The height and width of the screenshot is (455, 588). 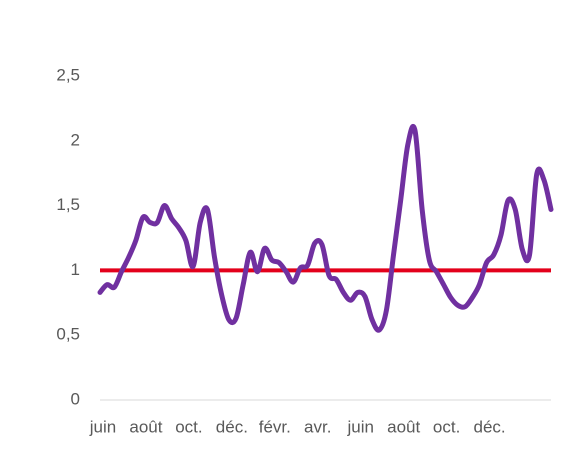 I want to click on y-tick-label: 2, so click(x=75, y=139).